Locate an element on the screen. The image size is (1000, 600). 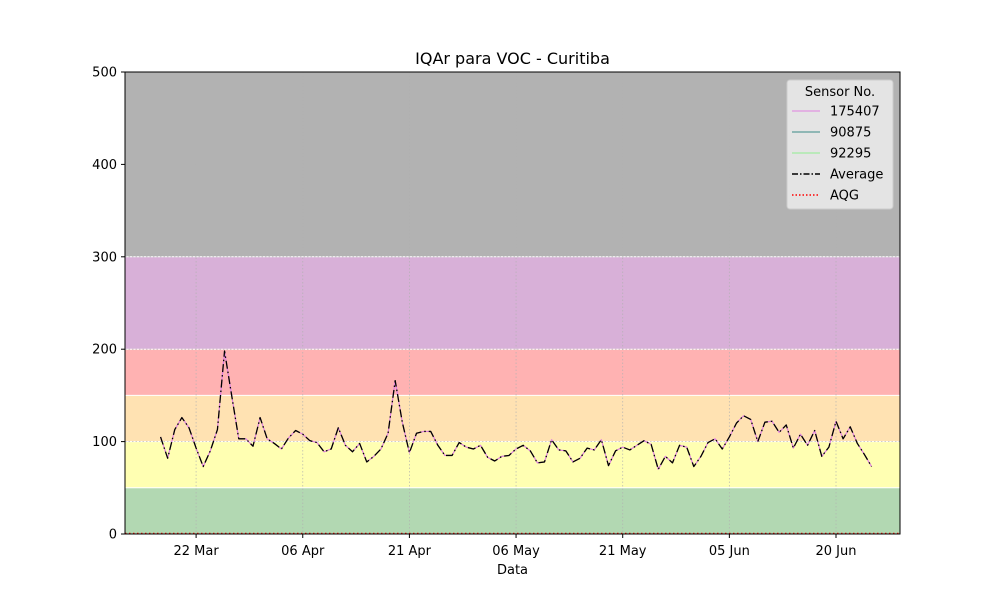
x-tick-label: 21 Apr is located at coordinates (410, 551).